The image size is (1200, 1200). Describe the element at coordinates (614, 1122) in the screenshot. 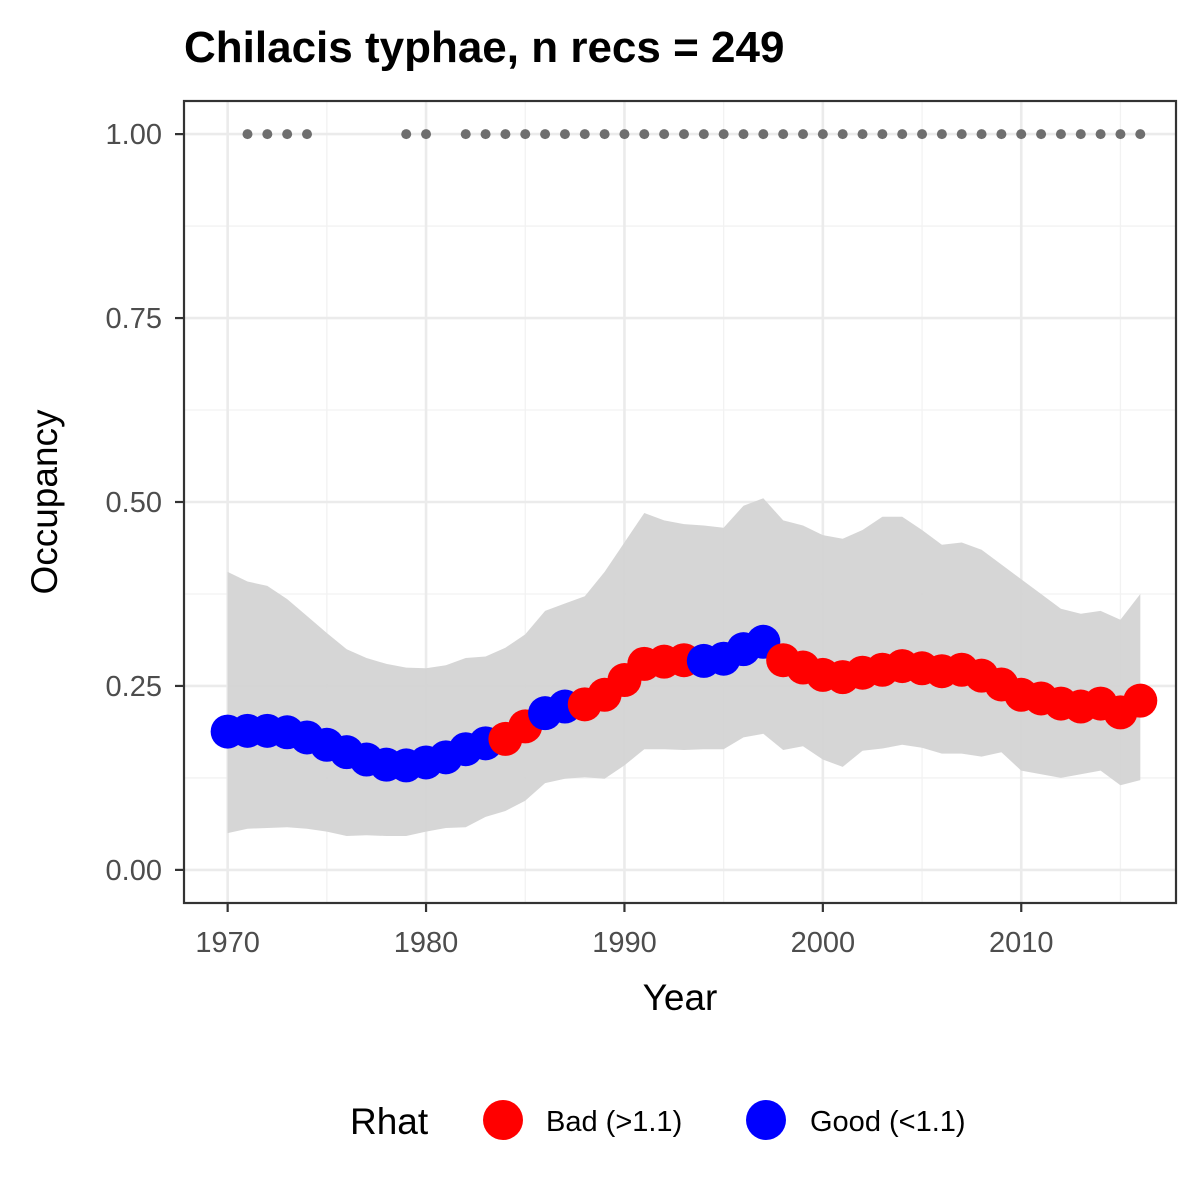

I see `legend-label-bad: Bad (>1.1)` at that location.